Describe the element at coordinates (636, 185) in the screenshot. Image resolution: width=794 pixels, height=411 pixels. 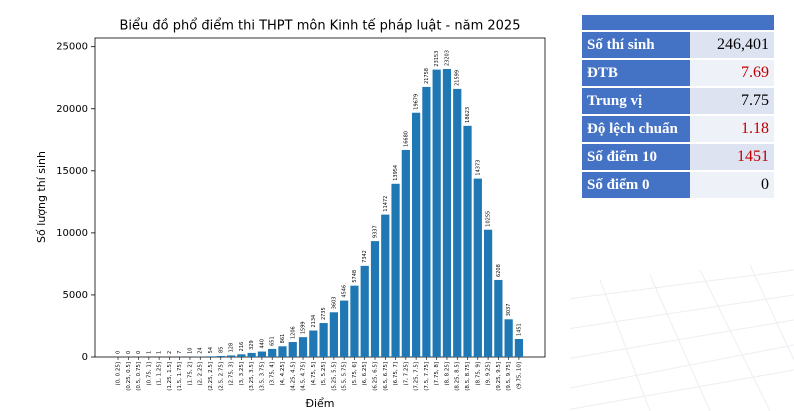
I see `row-label: Số điểm 0` at that location.